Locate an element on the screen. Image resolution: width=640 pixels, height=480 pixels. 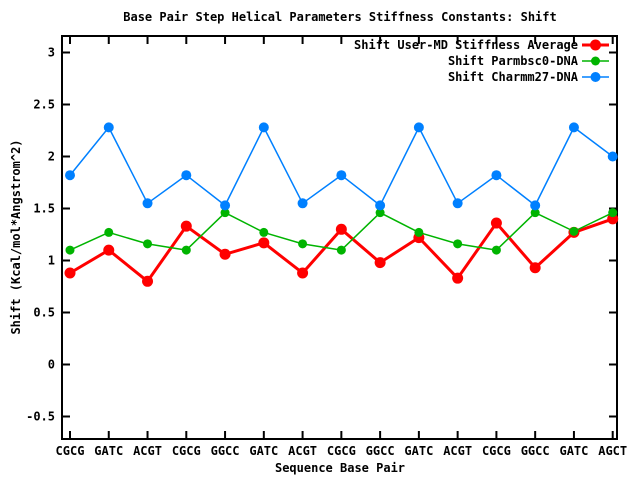
y-tick-label: 2 is located at coordinates (51, 157).